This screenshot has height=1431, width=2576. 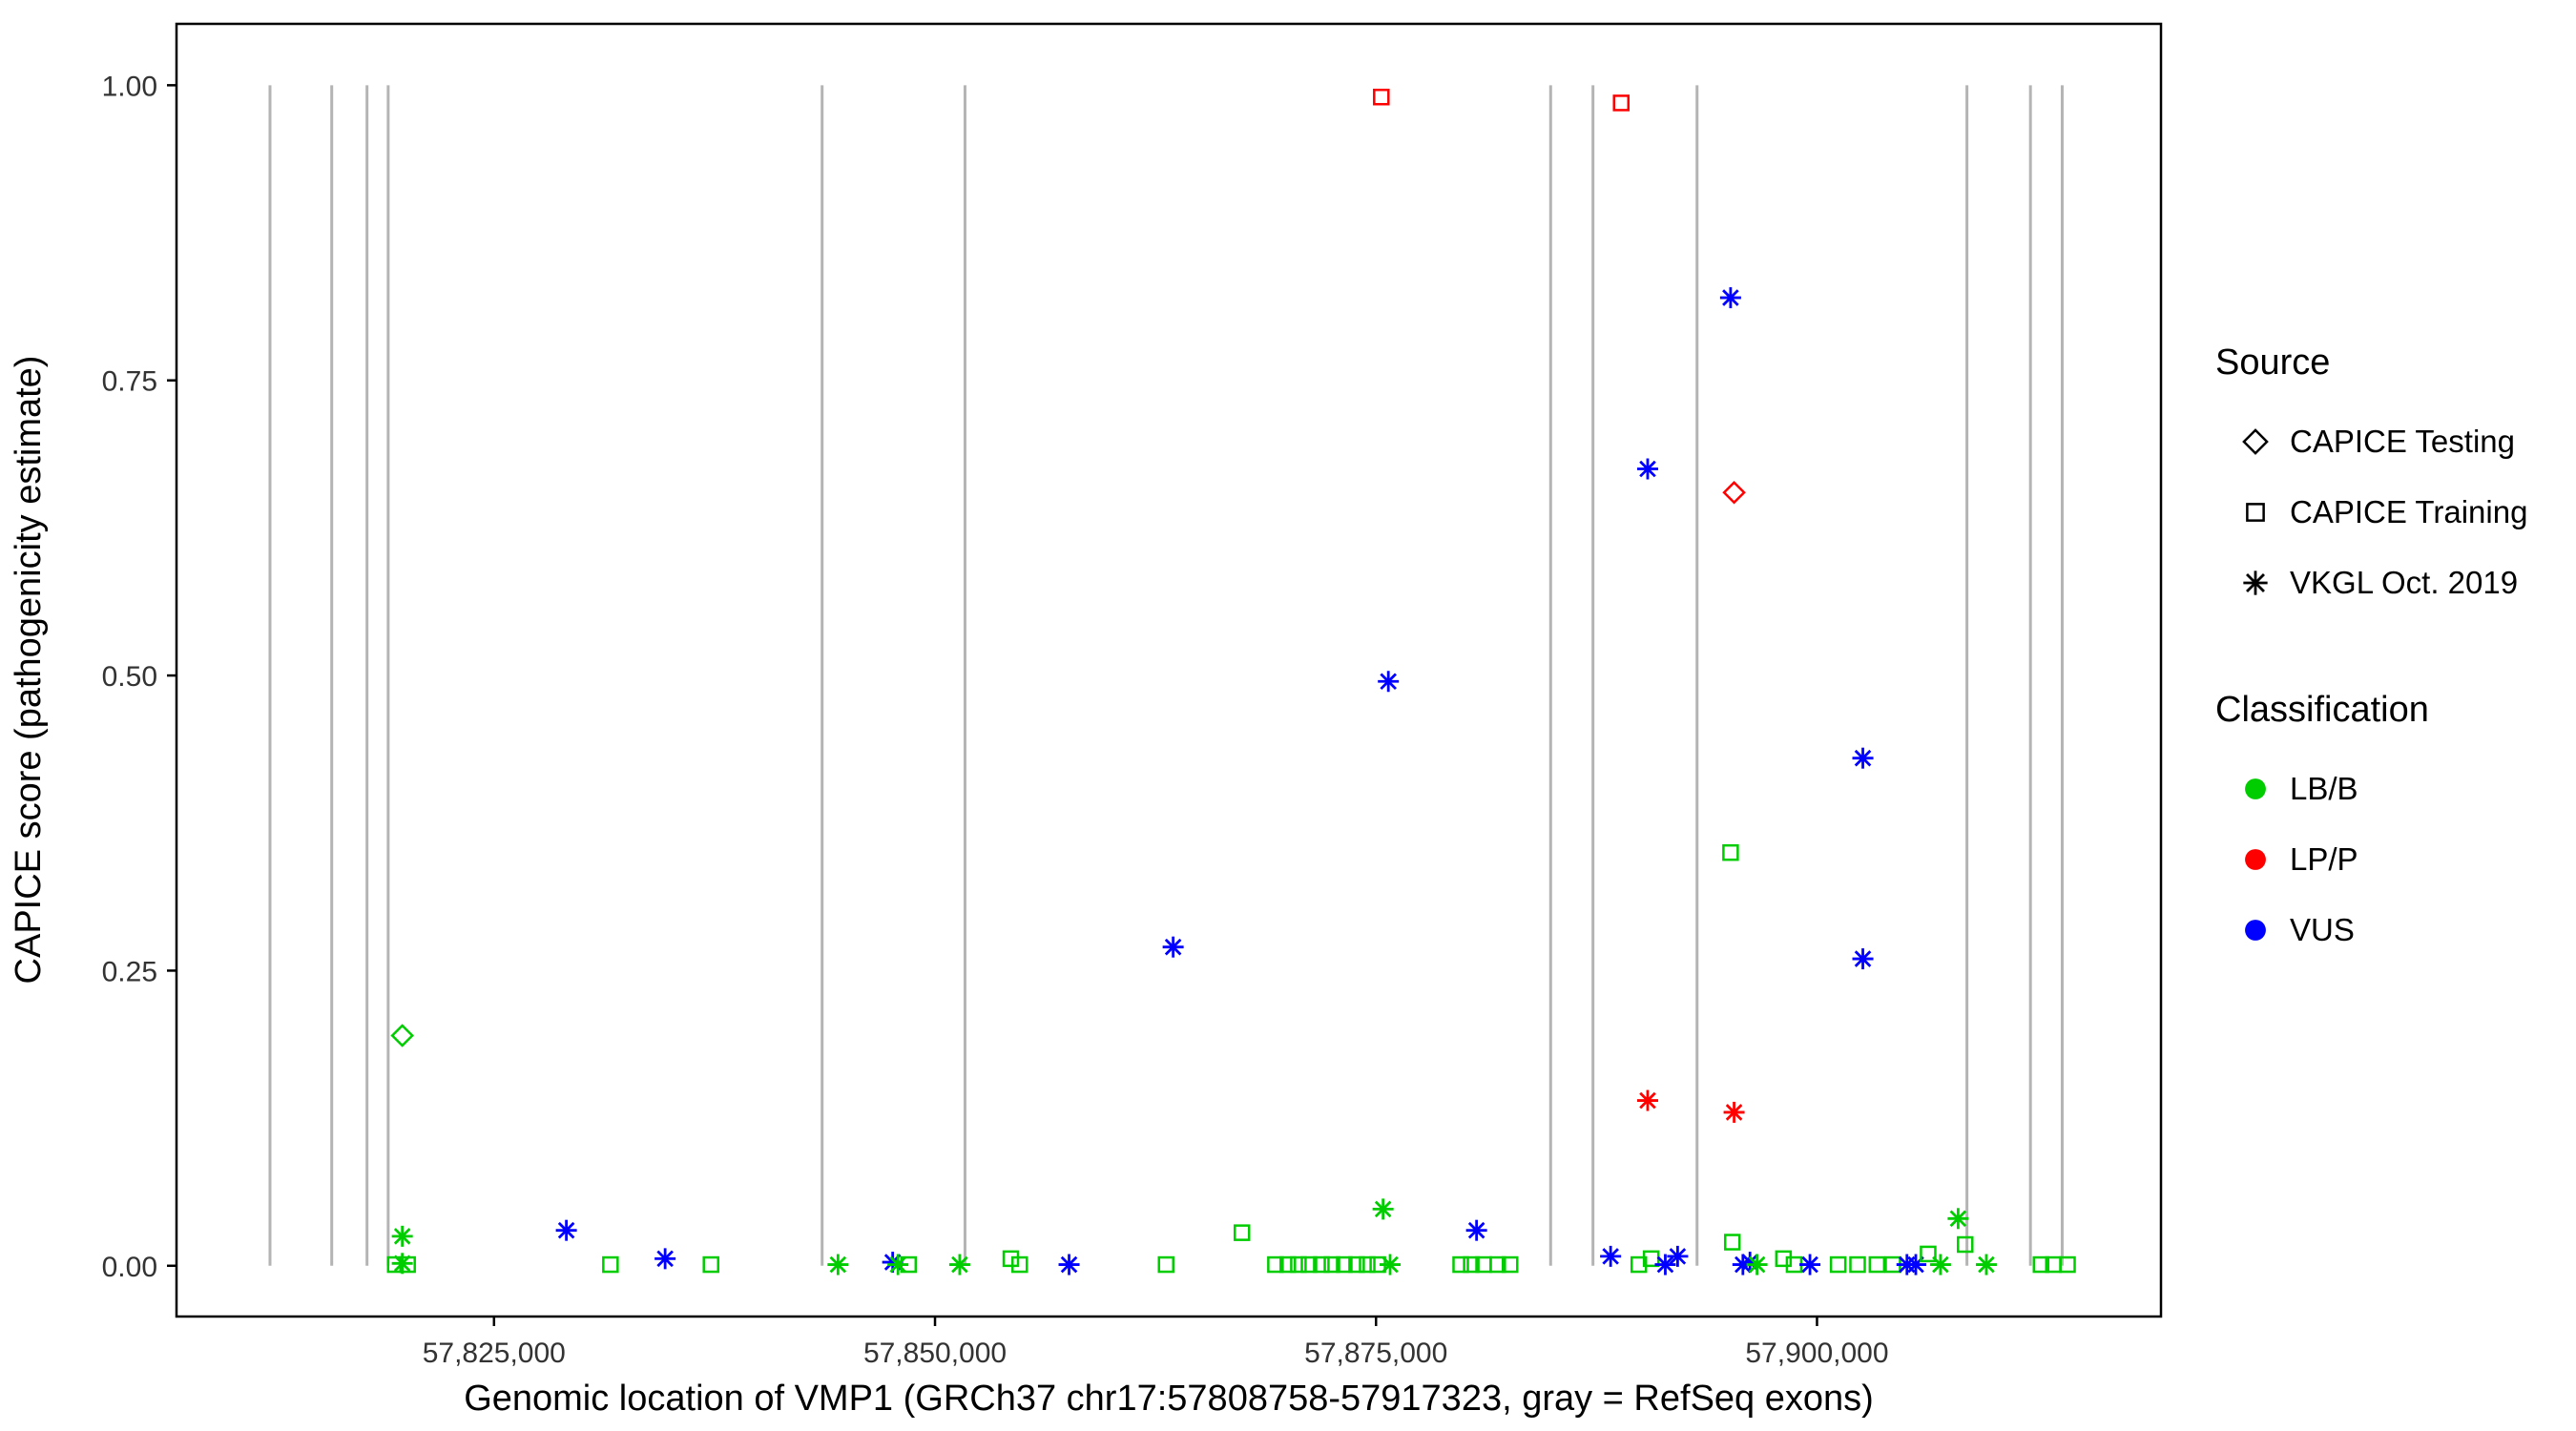 I want to click on legend-source-title: Source, so click(x=2273, y=362).